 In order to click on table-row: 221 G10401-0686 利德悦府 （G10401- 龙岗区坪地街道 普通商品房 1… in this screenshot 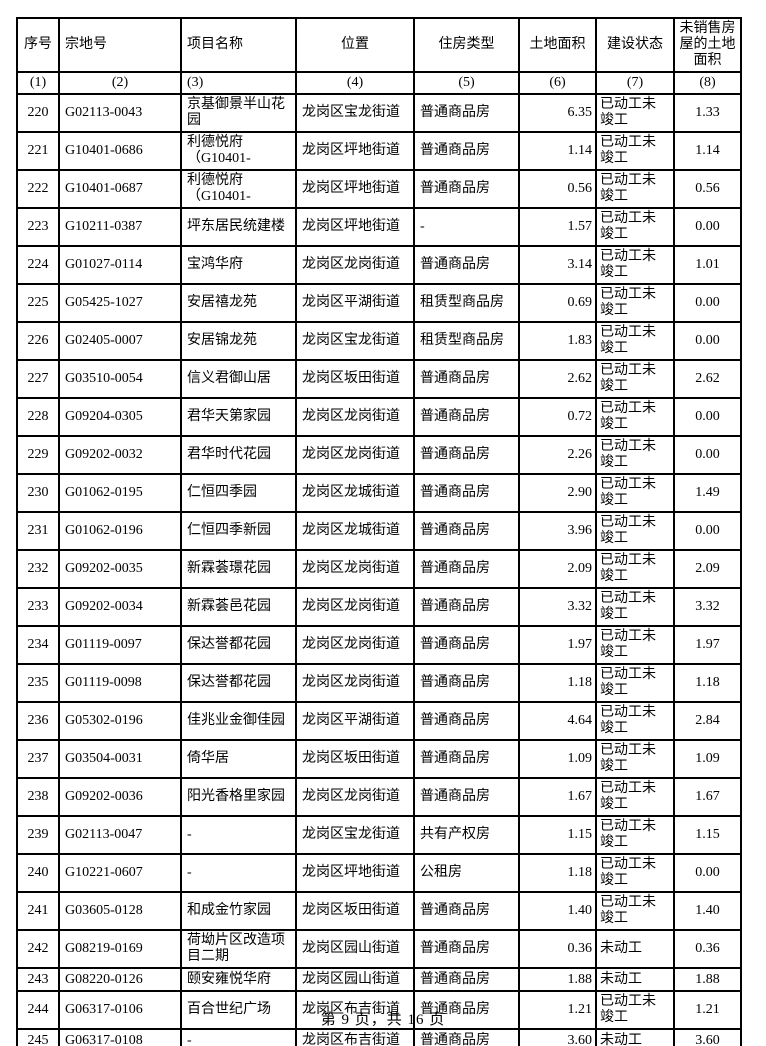, I will do `click(379, 151)`.